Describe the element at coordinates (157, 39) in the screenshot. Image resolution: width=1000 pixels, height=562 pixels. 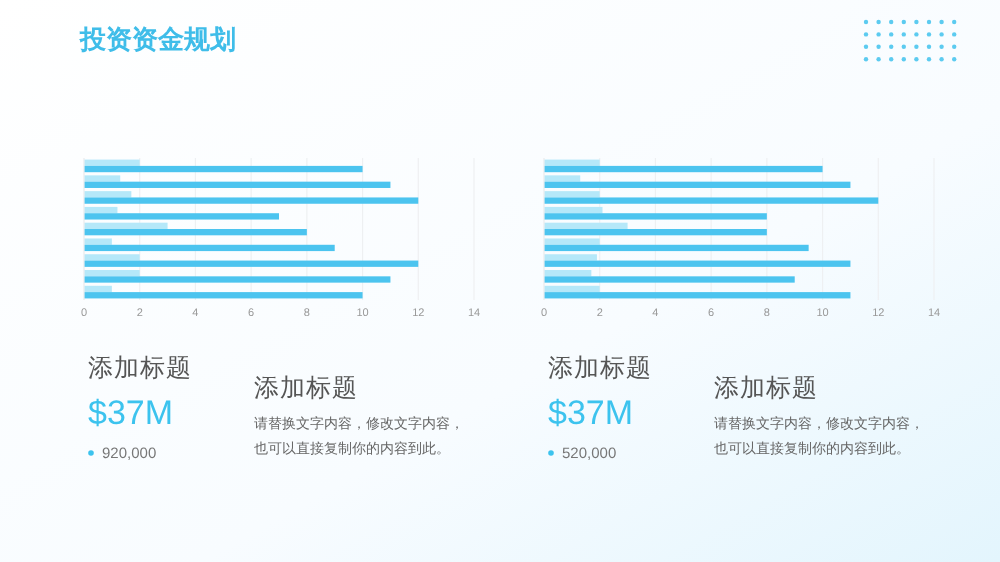
I see `chart-title: 投资资金规划` at that location.